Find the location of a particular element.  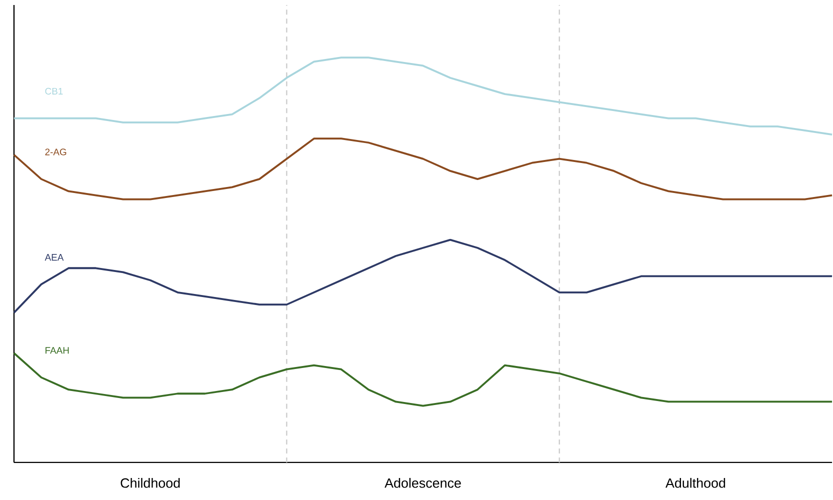

text: 2-AG is located at coordinates (55, 152).